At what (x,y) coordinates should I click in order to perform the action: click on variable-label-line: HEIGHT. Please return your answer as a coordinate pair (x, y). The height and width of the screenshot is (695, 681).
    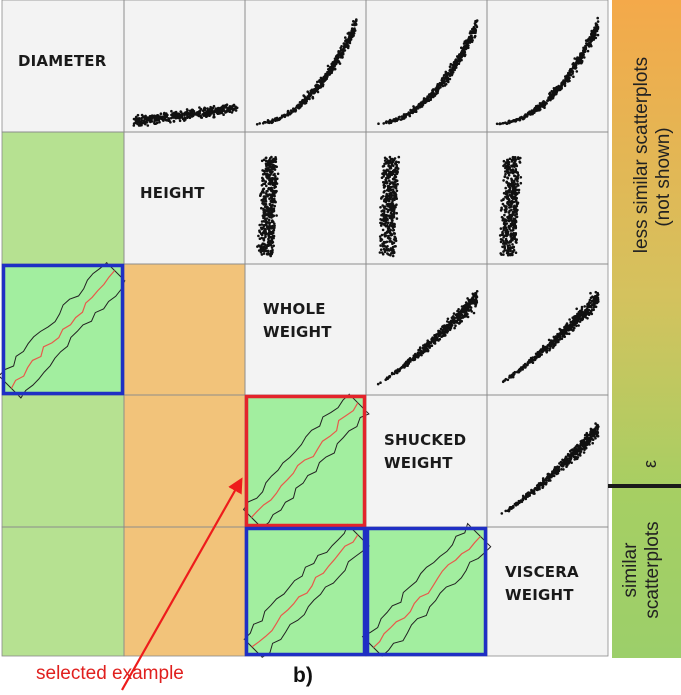
    Looking at the image, I should click on (172, 193).